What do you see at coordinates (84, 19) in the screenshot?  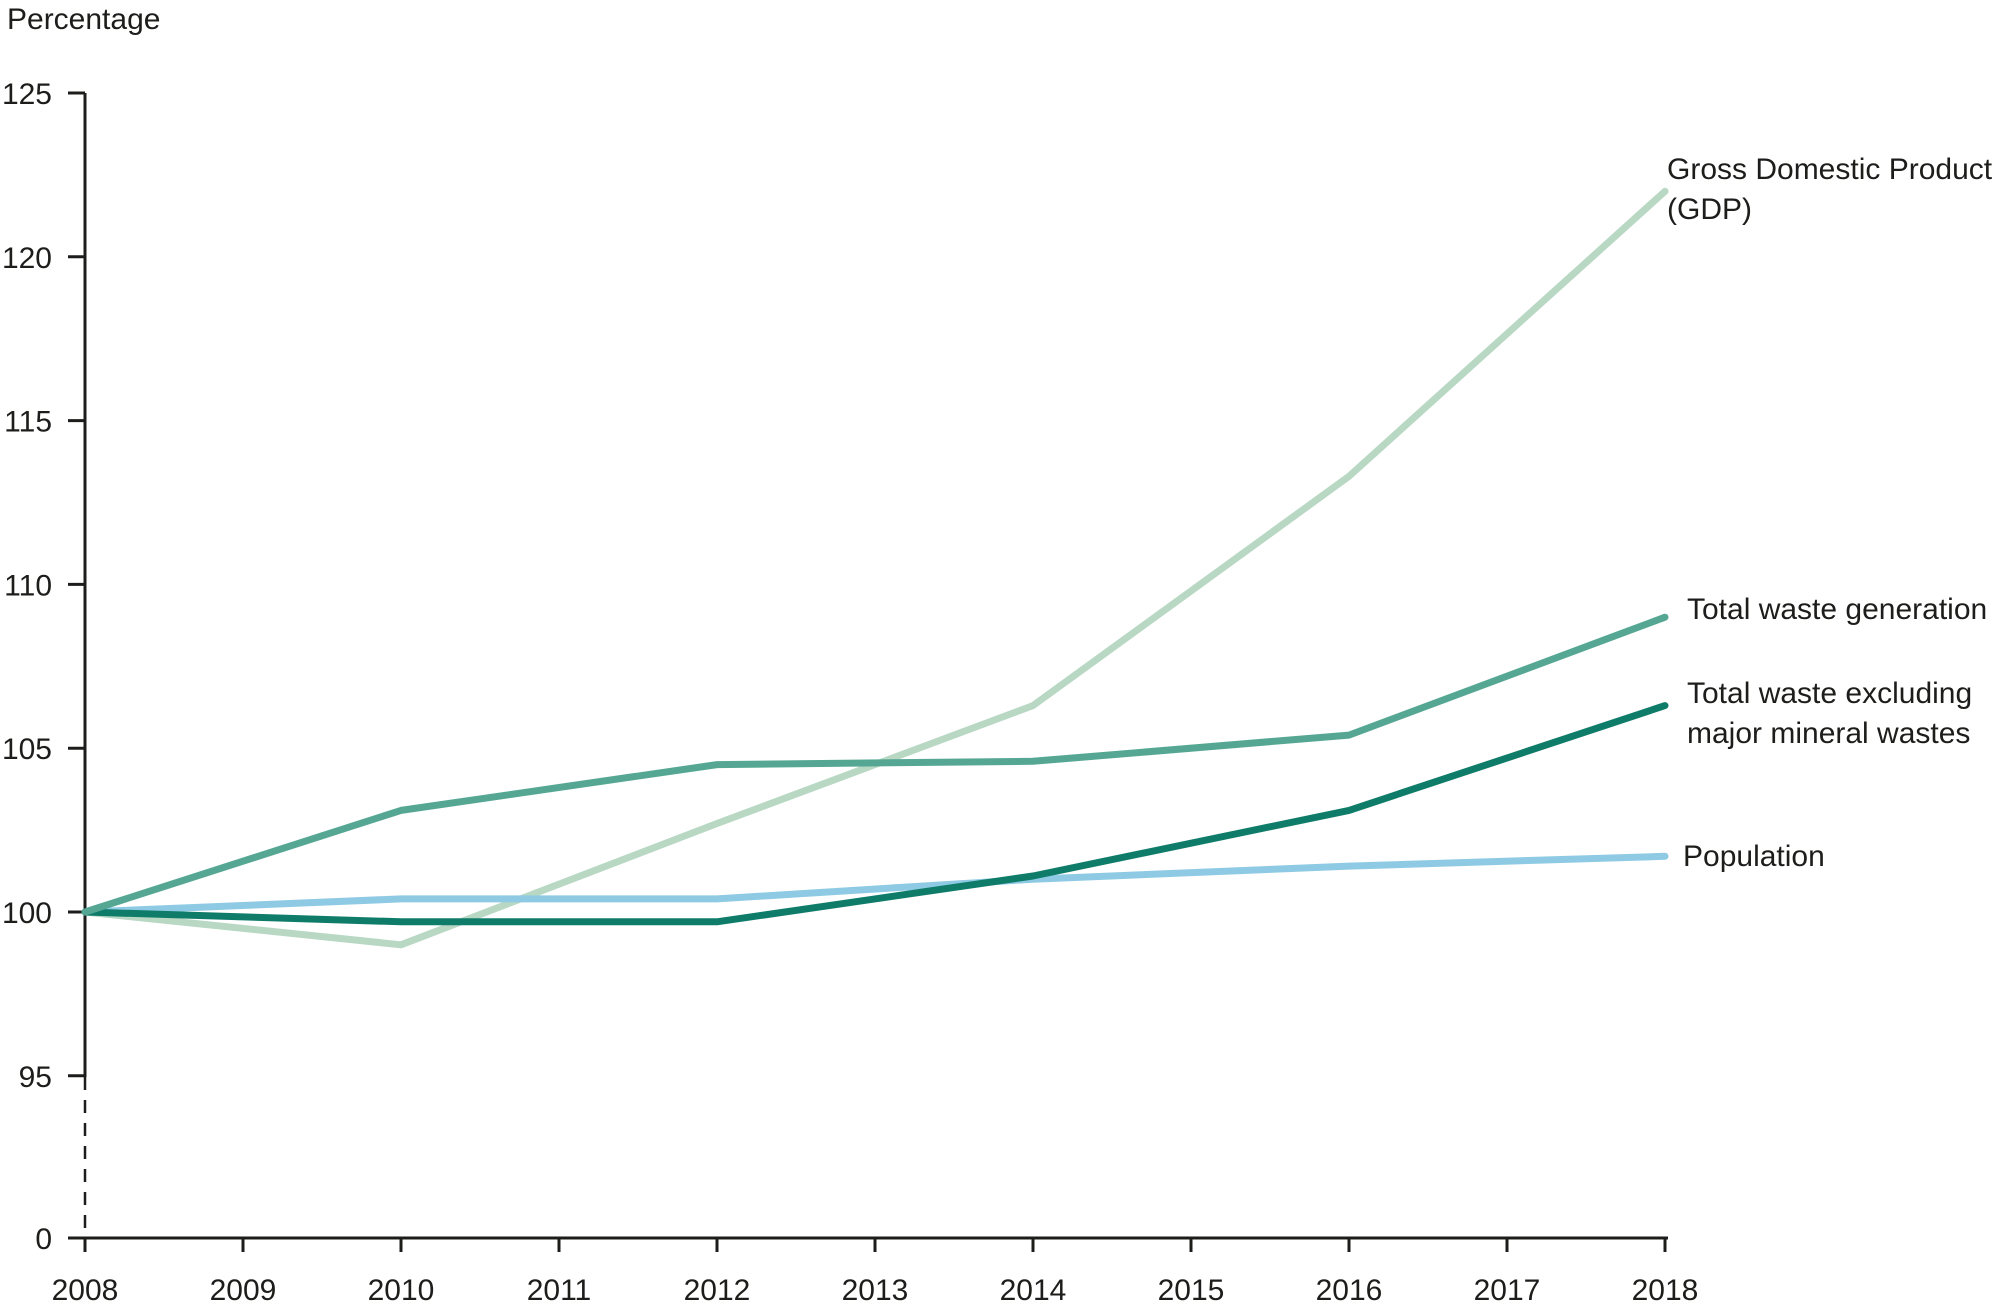 I see `y-axis-title: Percentage` at bounding box center [84, 19].